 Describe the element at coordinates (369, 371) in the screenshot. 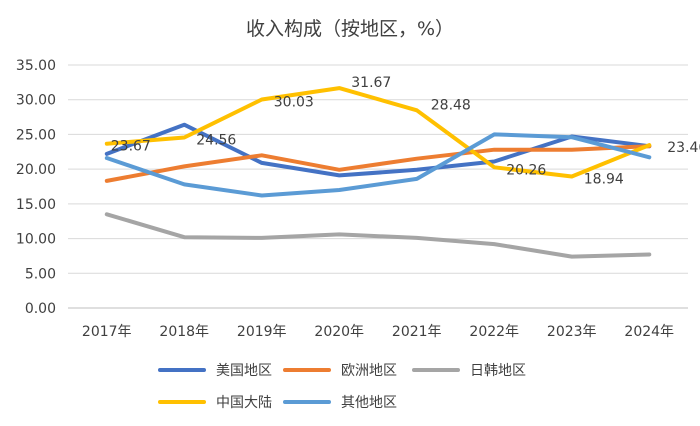

I see `legend-label: 欧洲地区` at that location.